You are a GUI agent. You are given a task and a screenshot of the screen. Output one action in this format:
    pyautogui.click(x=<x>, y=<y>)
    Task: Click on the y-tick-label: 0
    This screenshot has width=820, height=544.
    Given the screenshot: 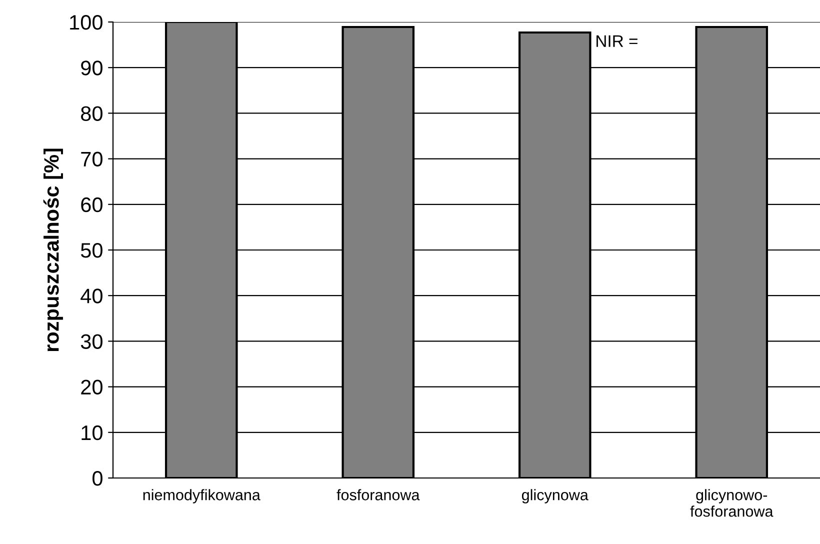 What is the action you would take?
    pyautogui.click(x=97, y=478)
    